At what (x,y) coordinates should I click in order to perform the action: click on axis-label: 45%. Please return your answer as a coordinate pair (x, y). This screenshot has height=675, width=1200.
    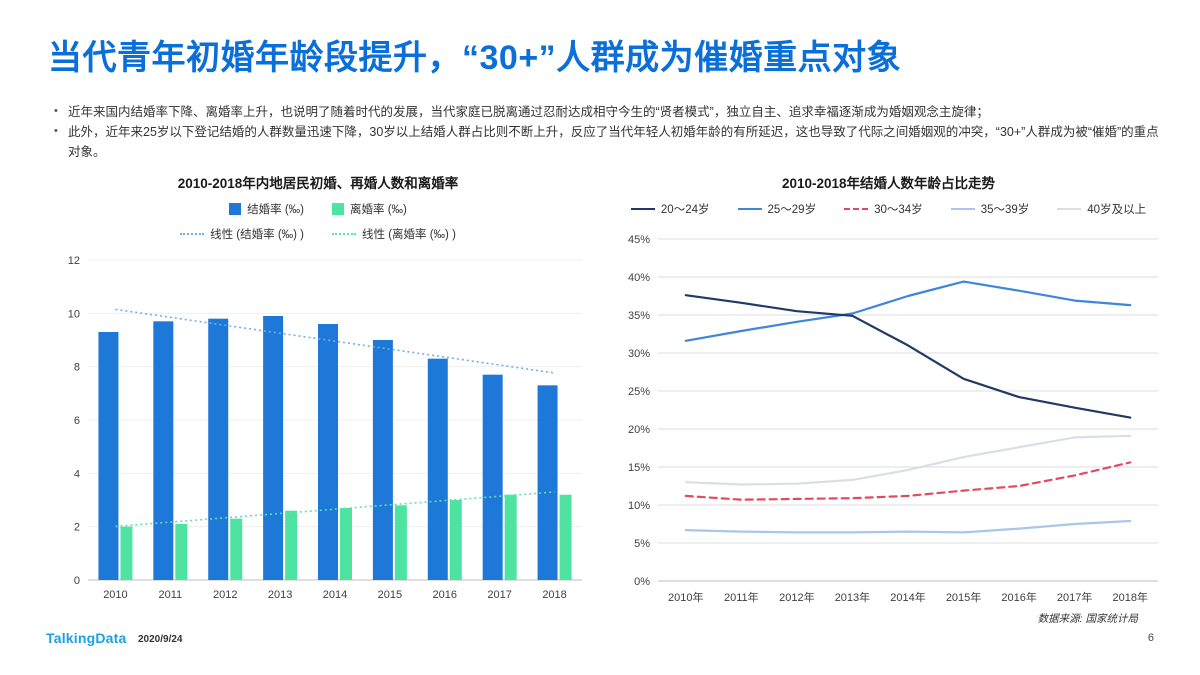
    Looking at the image, I should click on (639, 240).